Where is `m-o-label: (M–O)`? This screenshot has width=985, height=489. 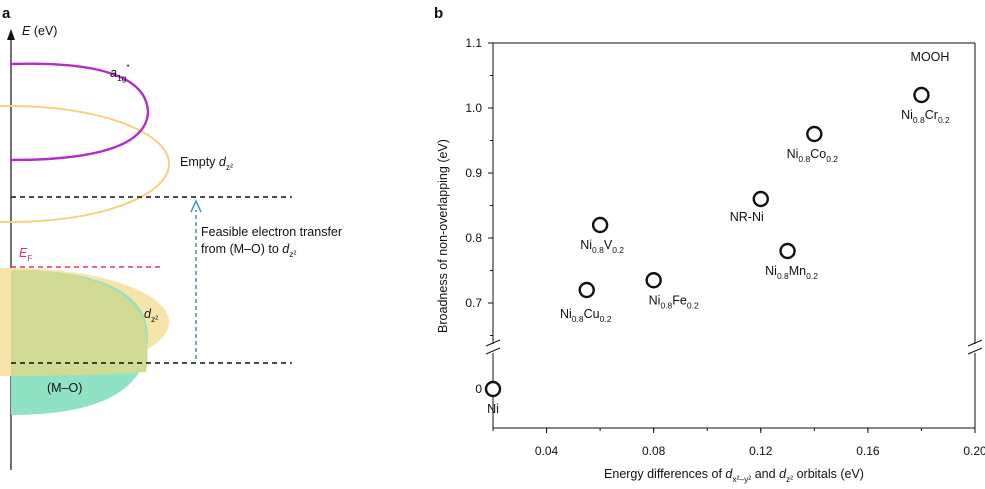 m-o-label: (M–O) is located at coordinates (64, 388).